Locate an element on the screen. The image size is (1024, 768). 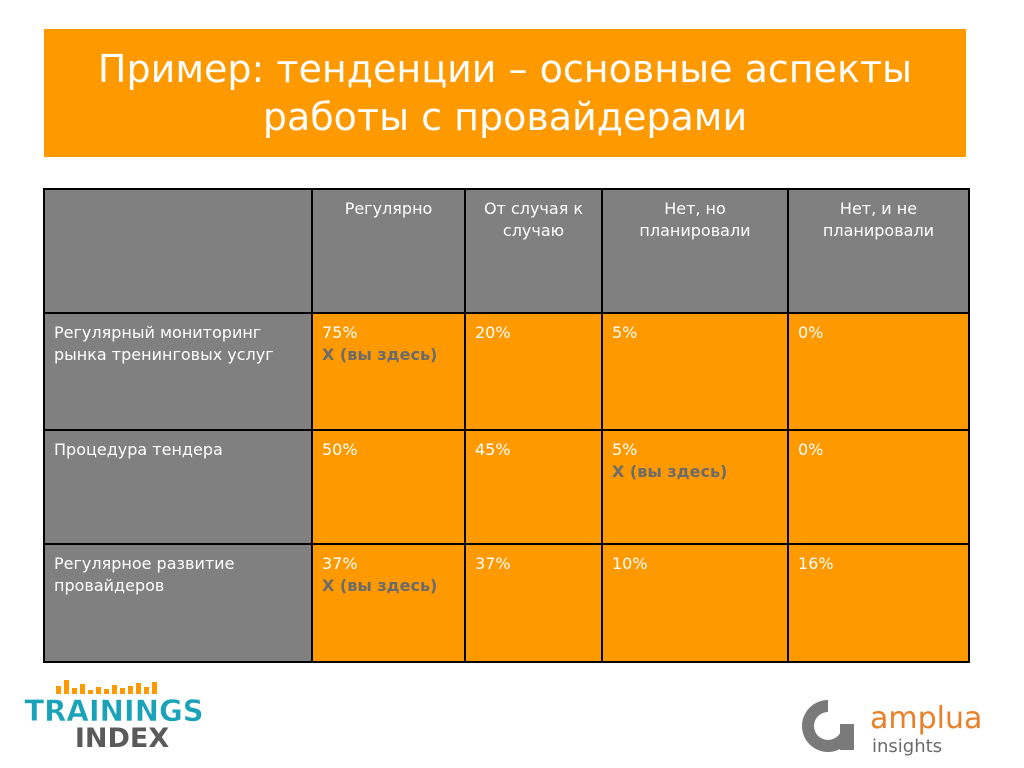
header-corner is located at coordinates (178, 251).